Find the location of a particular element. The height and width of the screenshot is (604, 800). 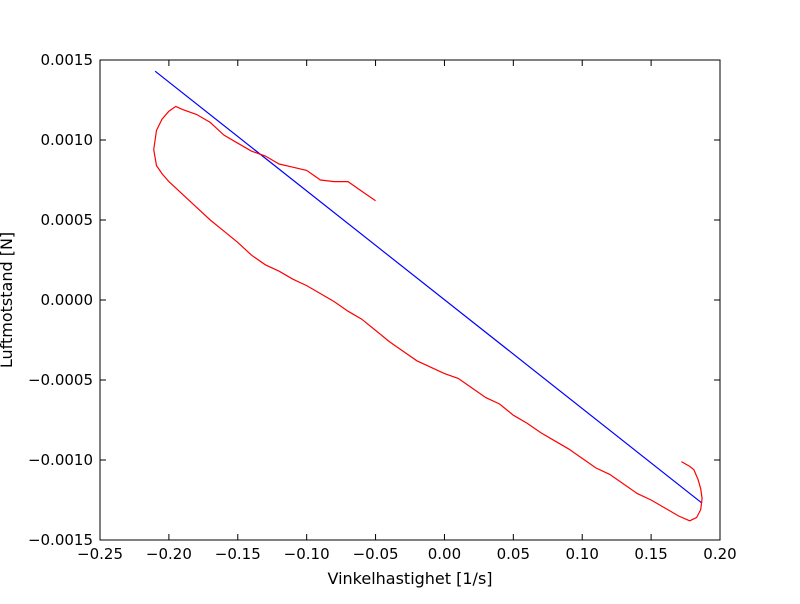

y-tick-label: 0.0005 is located at coordinates (67, 220).